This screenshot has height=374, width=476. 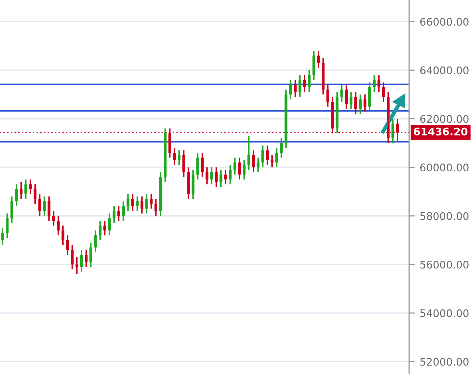 I want to click on y-tick-label: 56000.00, so click(x=444, y=264).